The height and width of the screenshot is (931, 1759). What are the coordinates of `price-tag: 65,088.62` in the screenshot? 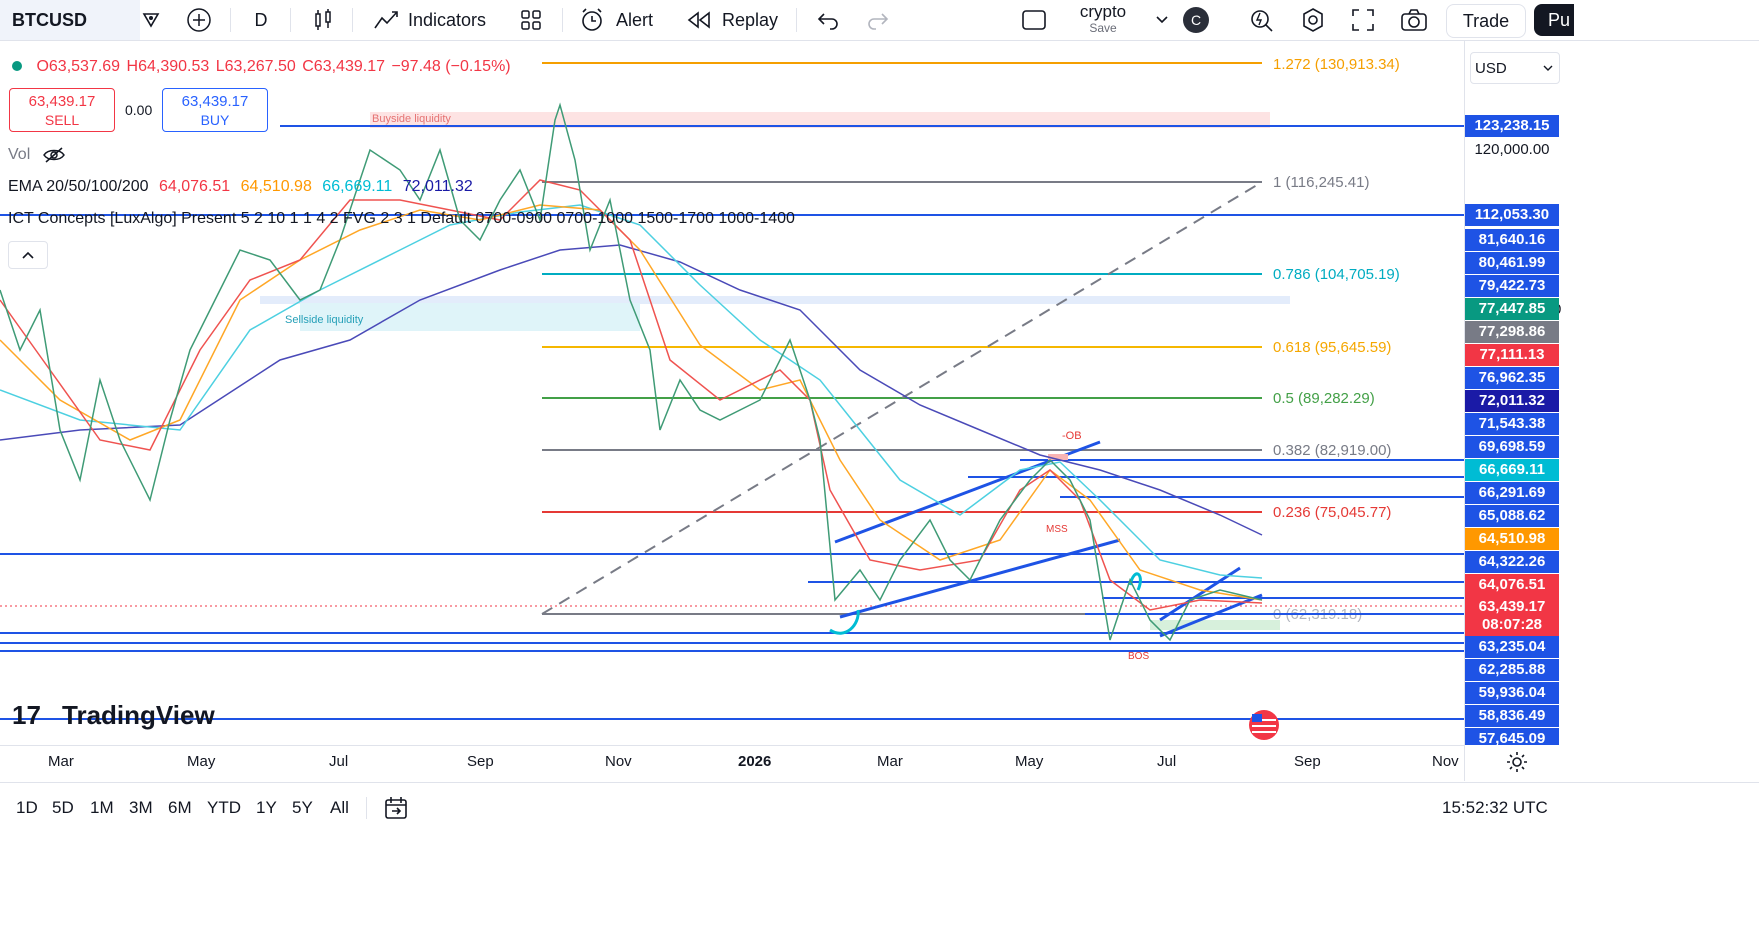 It's located at (1512, 516).